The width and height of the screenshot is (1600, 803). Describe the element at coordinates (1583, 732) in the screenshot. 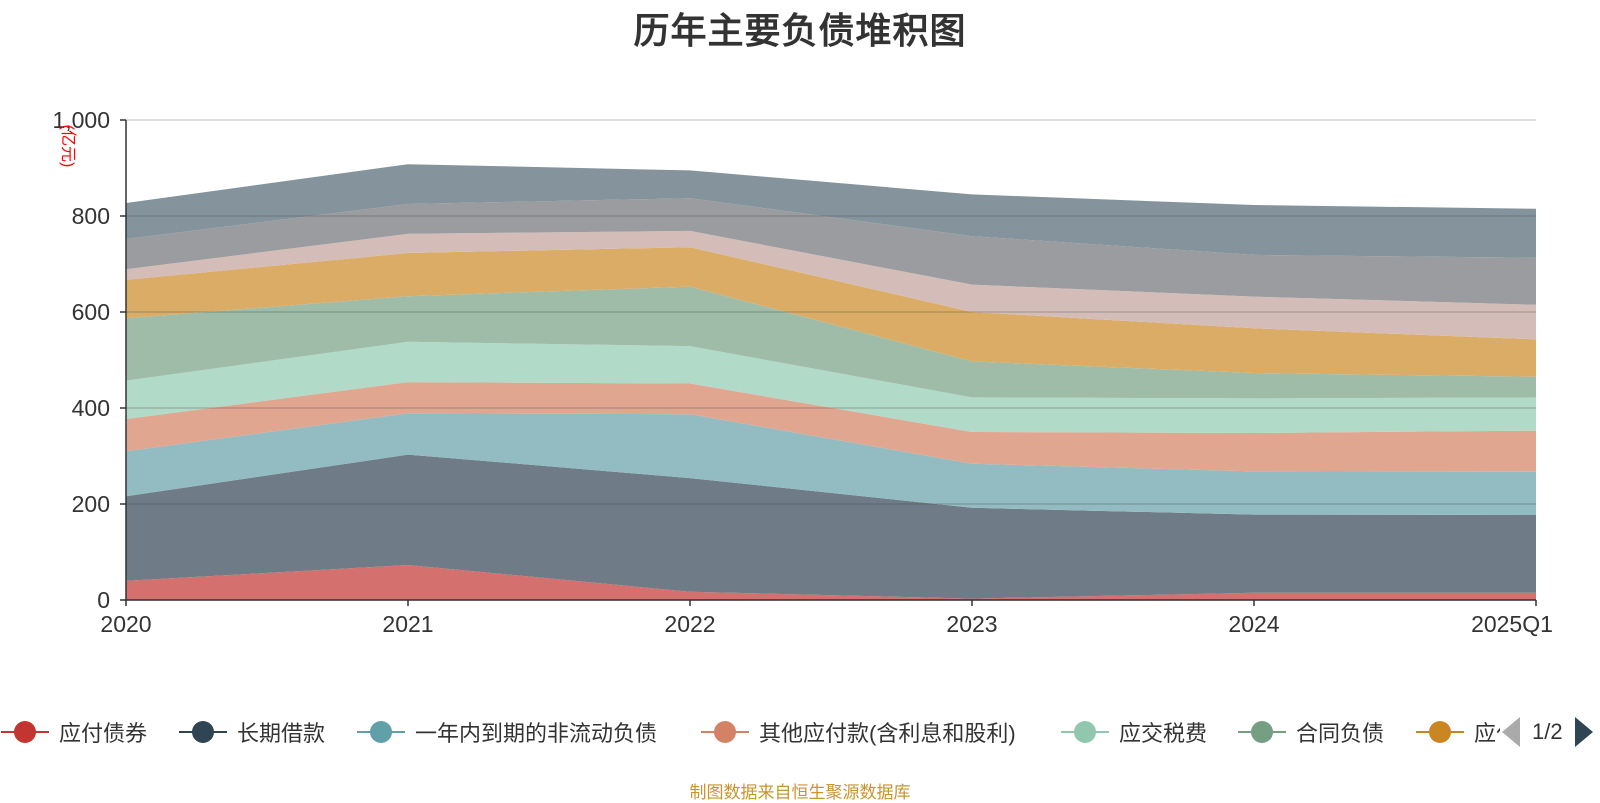

I see `next-page-icon` at that location.